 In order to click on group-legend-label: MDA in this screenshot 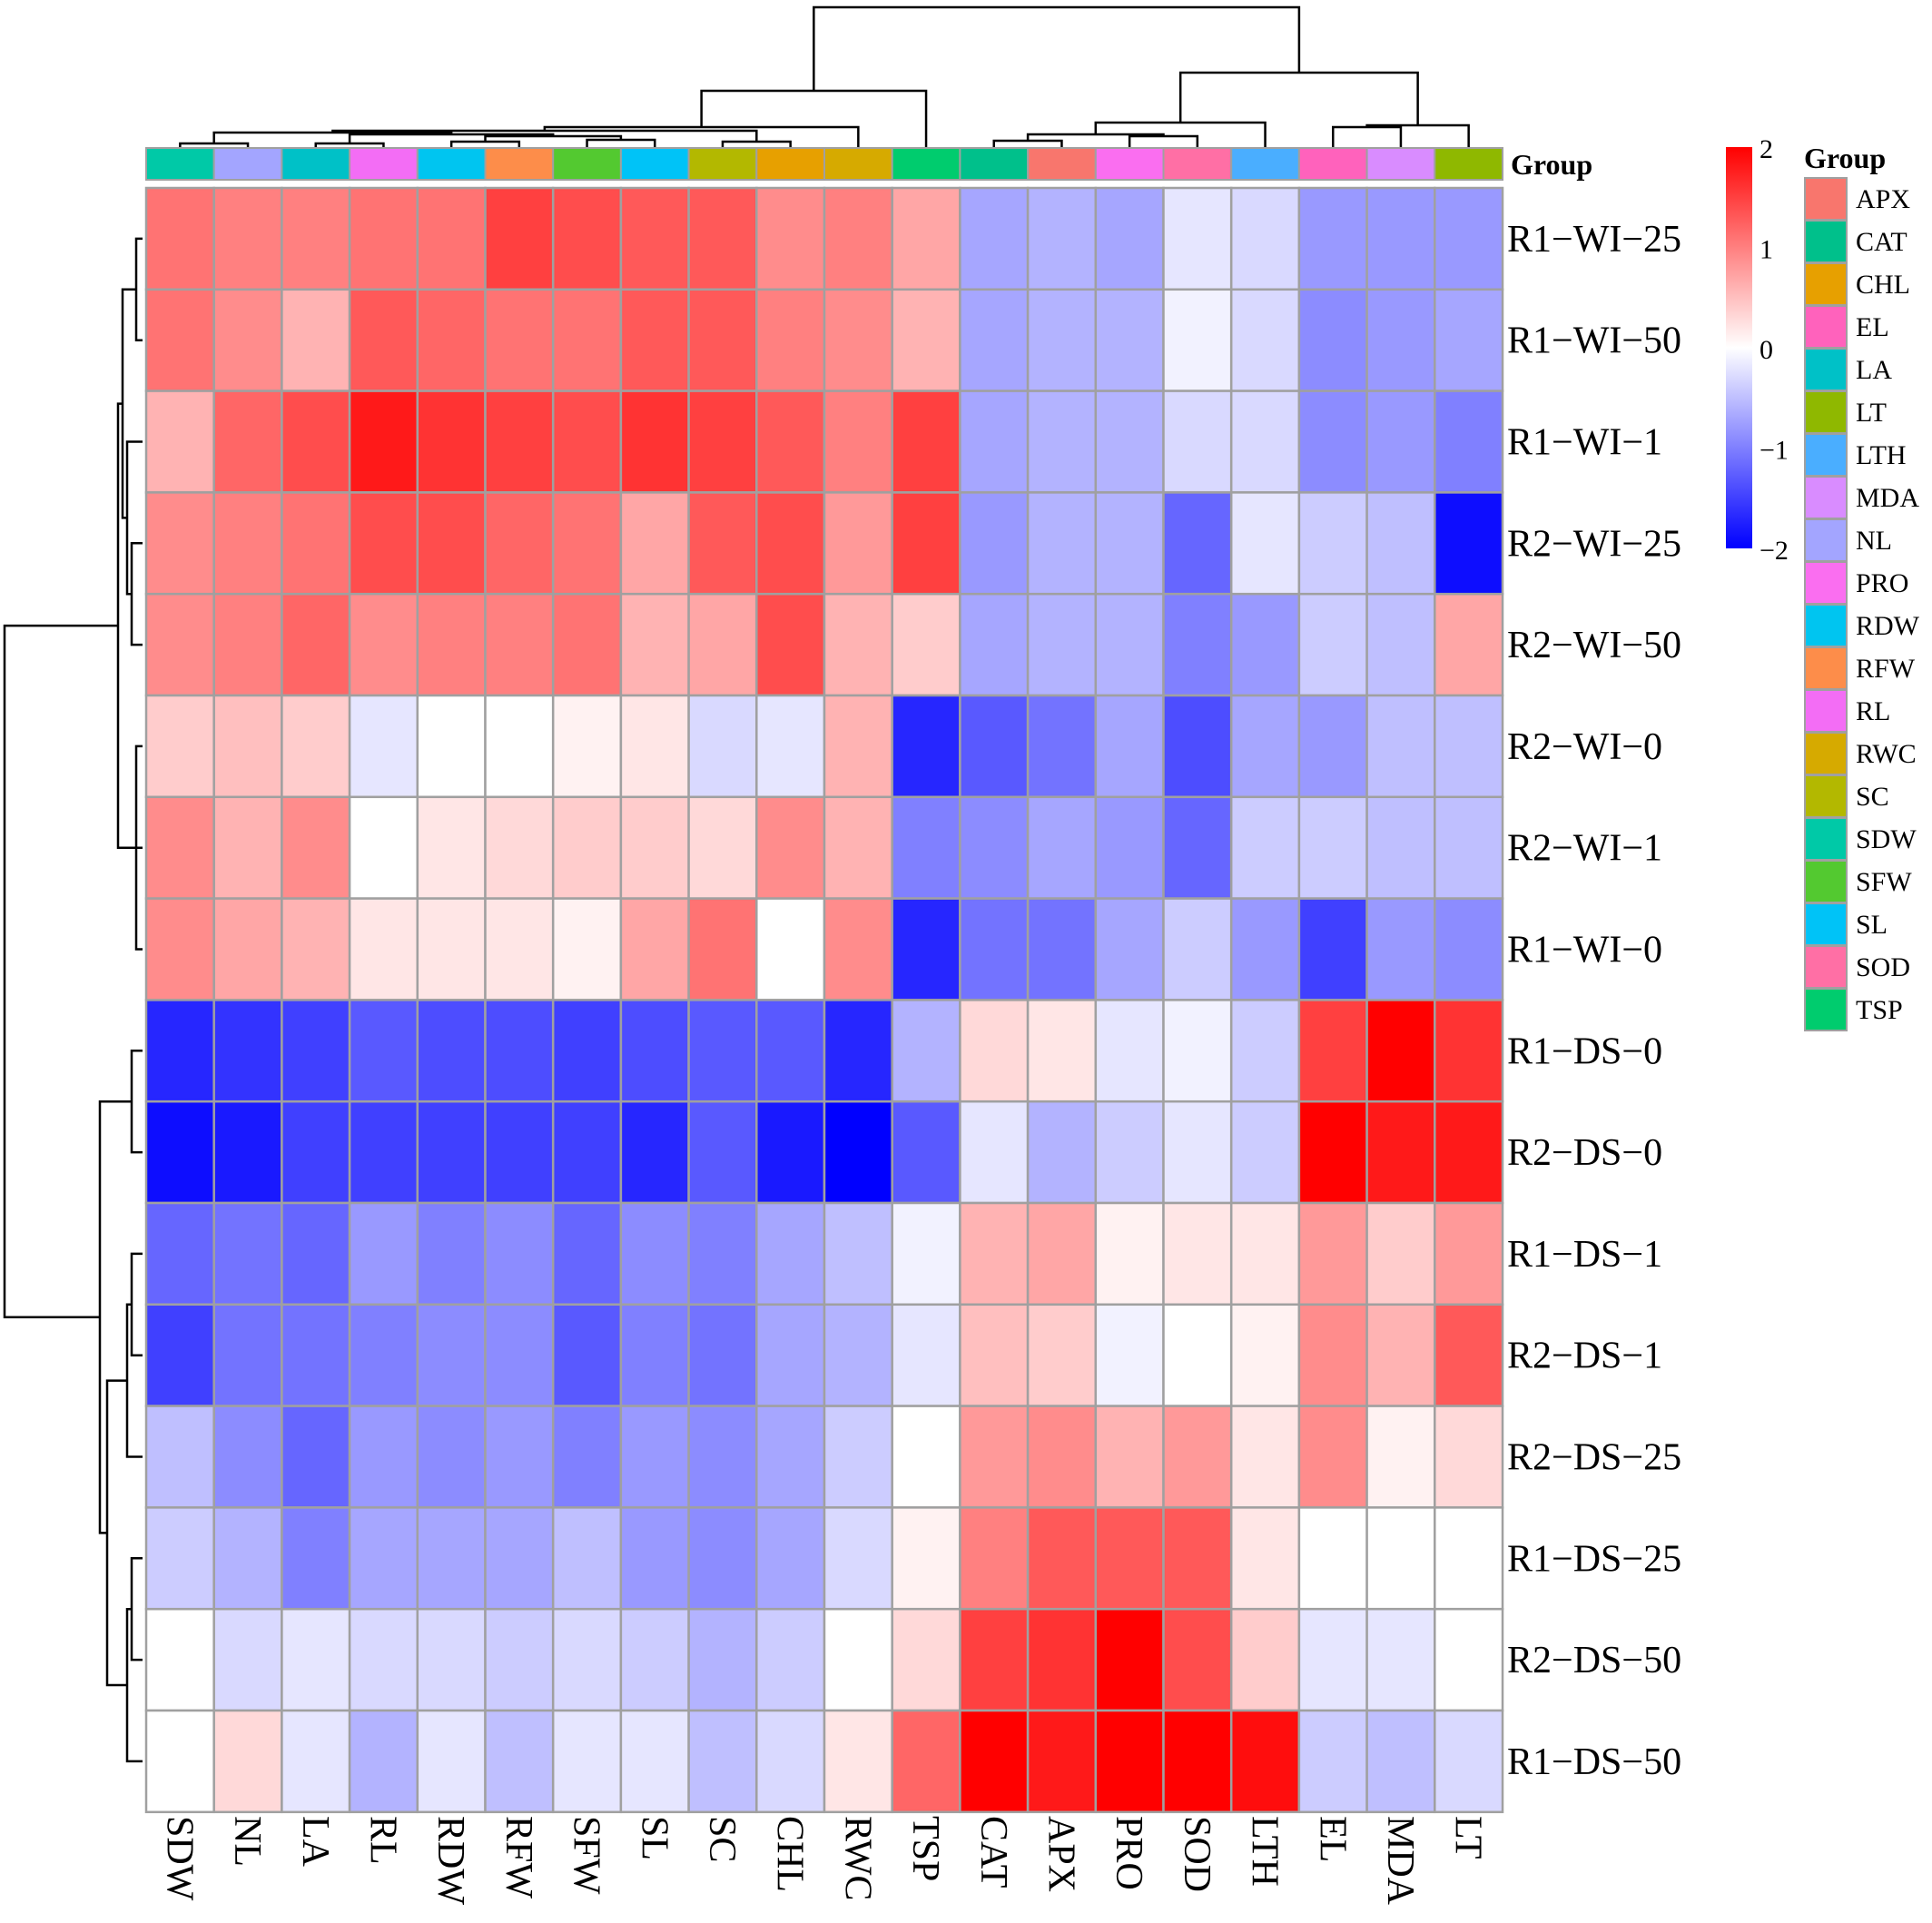, I will do `click(1888, 498)`.